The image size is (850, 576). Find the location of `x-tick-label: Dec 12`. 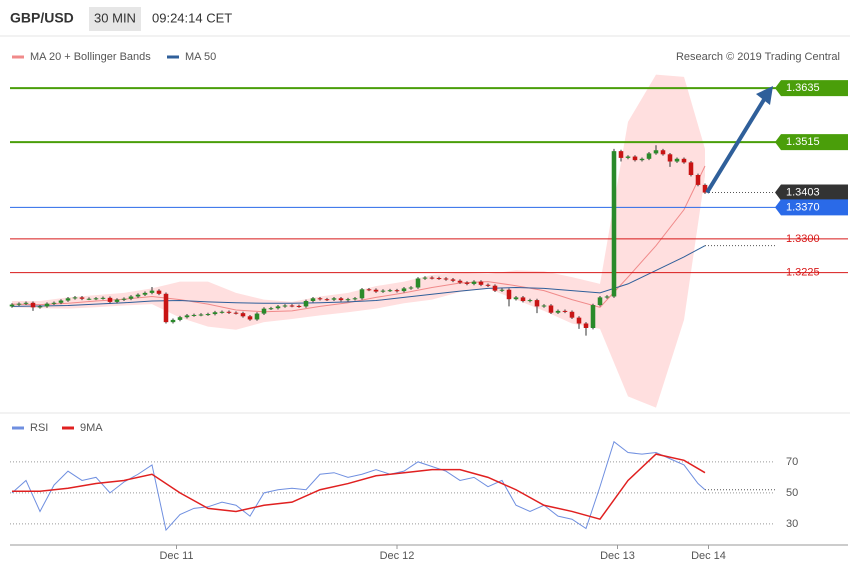

x-tick-label: Dec 12 is located at coordinates (397, 556).